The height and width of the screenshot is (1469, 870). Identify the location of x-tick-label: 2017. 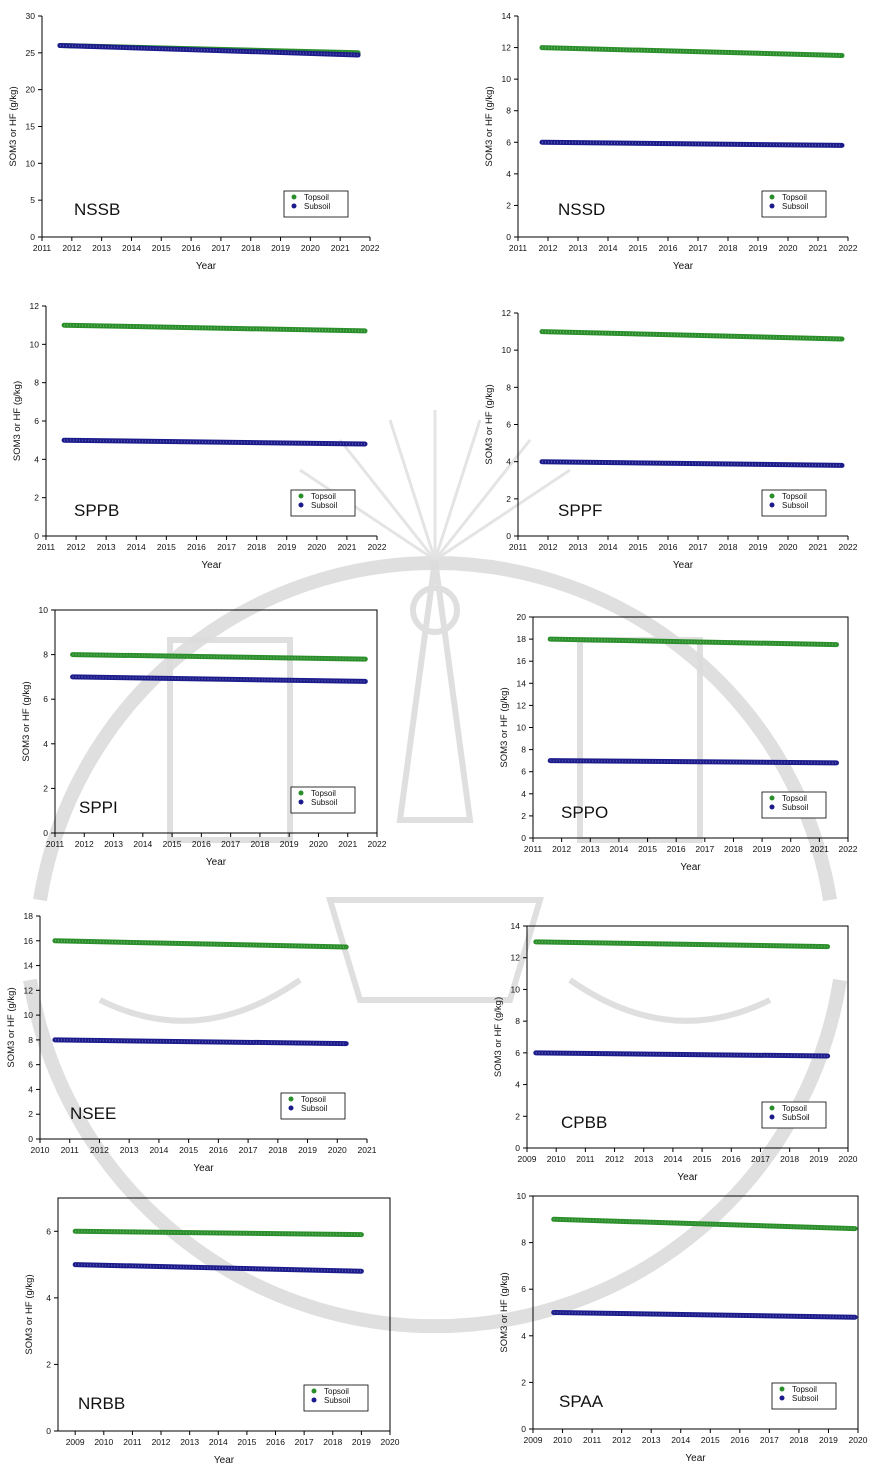
(760, 1159).